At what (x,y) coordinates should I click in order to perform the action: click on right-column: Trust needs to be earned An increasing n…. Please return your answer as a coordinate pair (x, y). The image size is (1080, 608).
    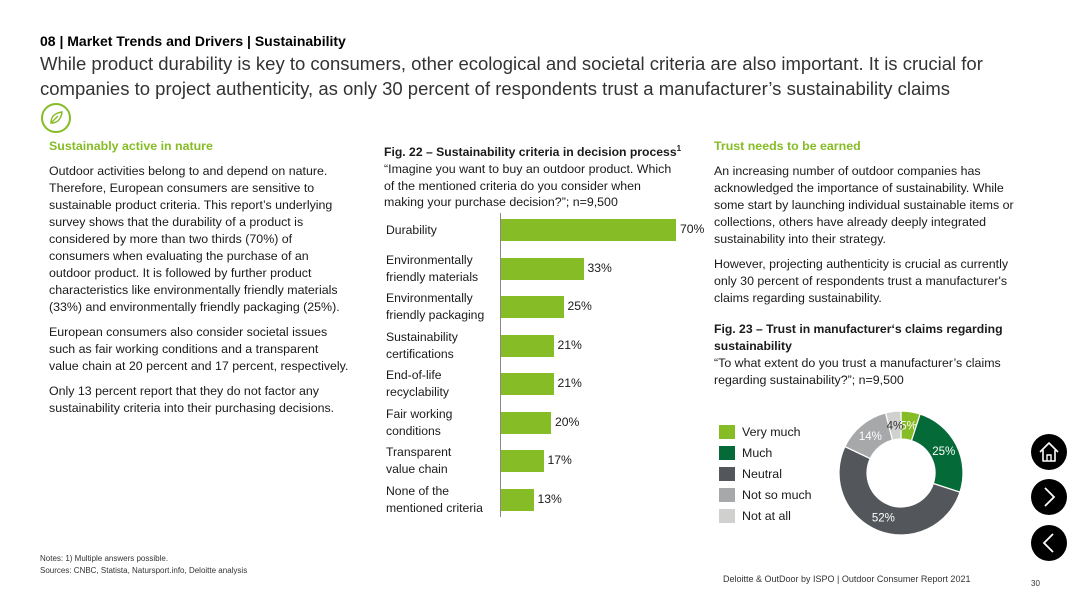
    Looking at the image, I should click on (864, 226).